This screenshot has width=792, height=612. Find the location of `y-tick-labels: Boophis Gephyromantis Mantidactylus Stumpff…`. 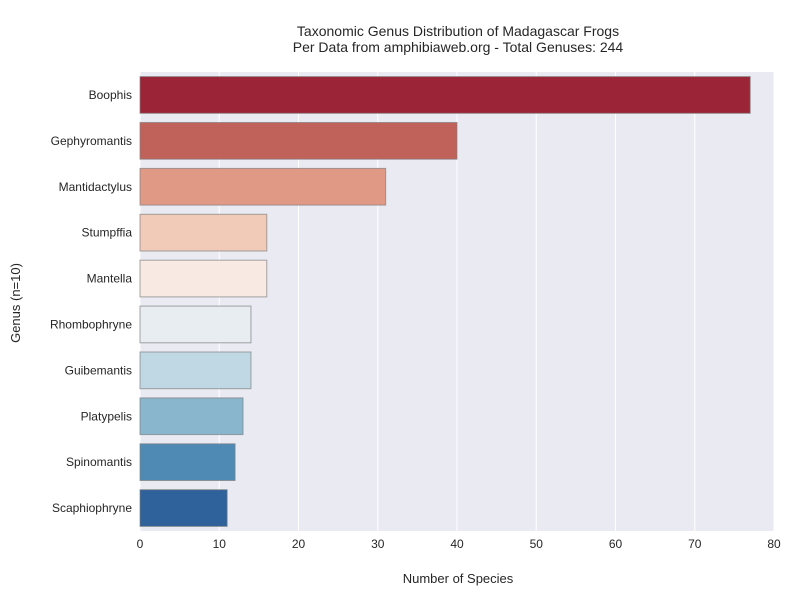

y-tick-labels: Boophis Gephyromantis Mantidactylus Stumpff… is located at coordinates (91, 301).